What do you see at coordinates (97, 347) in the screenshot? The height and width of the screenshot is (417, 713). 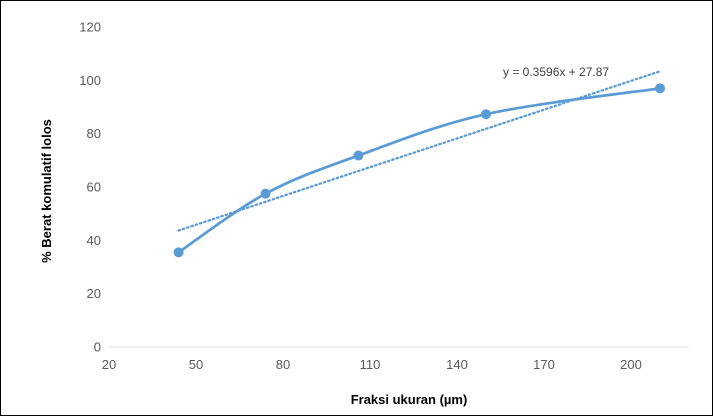 I see `y-tick-label: 0` at bounding box center [97, 347].